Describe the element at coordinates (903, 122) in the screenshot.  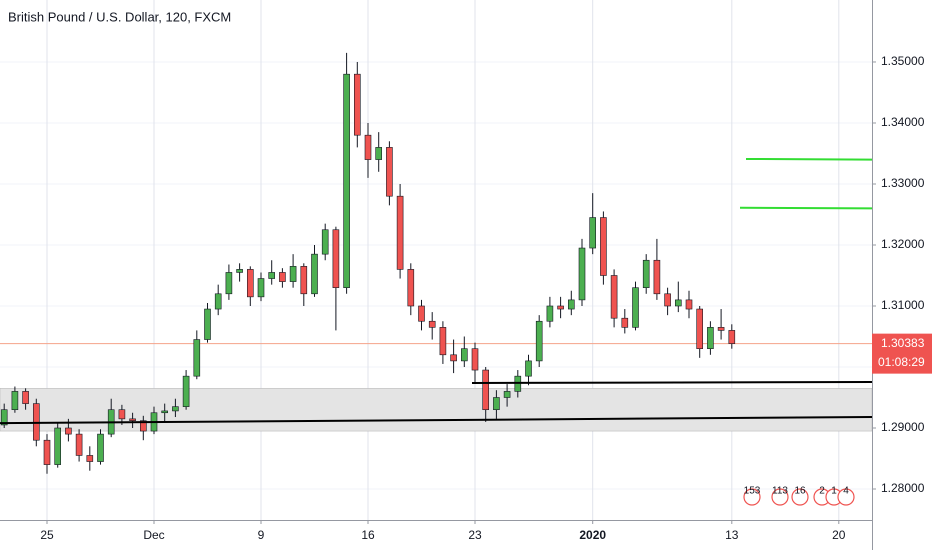
I see `y-tick-label: 1.34000` at that location.